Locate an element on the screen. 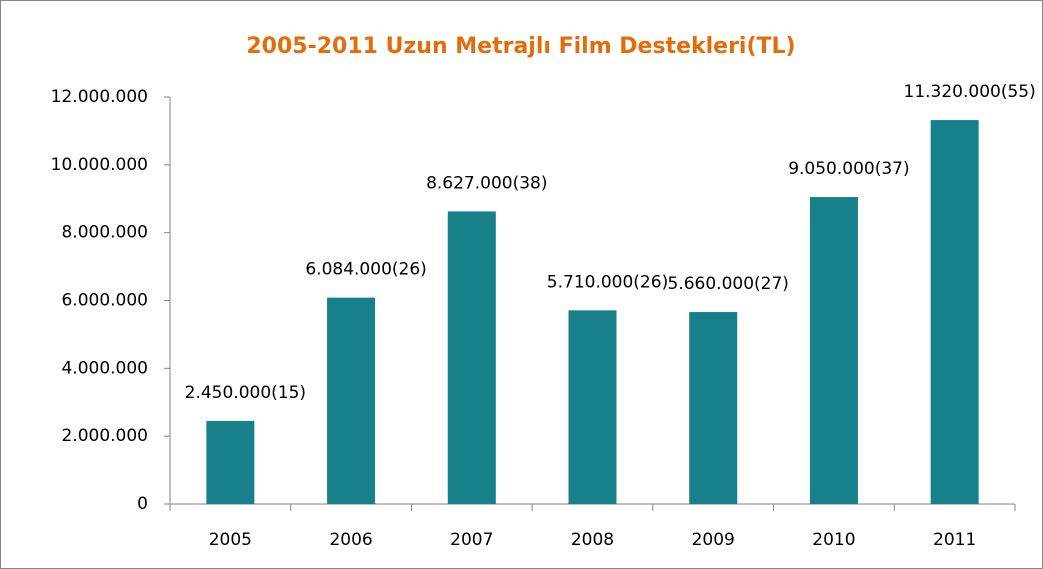  value-label: 11.320.000(55) is located at coordinates (970, 92).